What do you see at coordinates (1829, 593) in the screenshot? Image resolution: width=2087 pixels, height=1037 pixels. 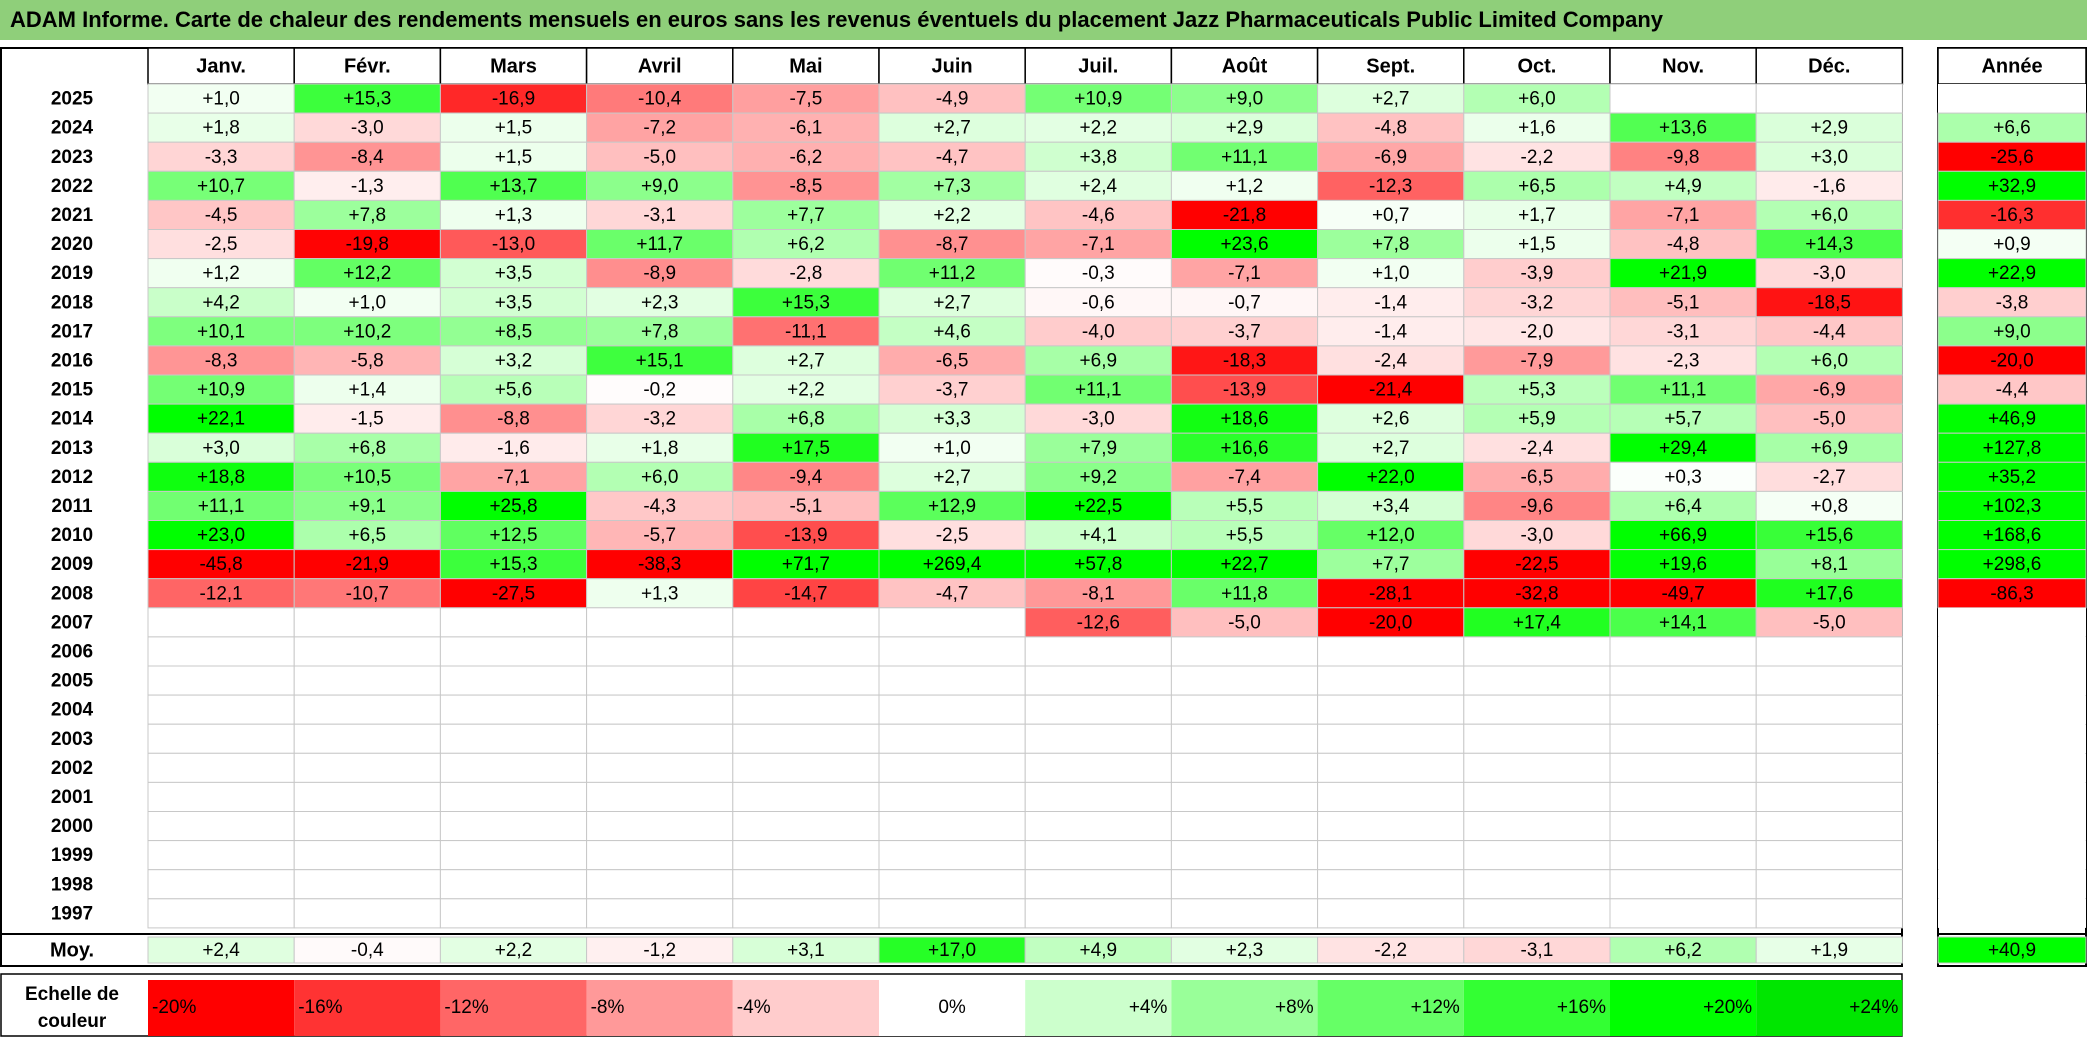 I see `cell-value: +17,6` at bounding box center [1829, 593].